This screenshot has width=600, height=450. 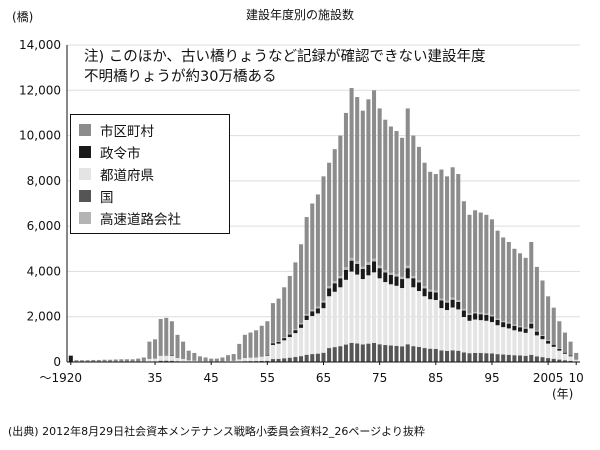 What do you see at coordinates (85, 130) in the screenshot?
I see `legend-swatch-municipal` at bounding box center [85, 130].